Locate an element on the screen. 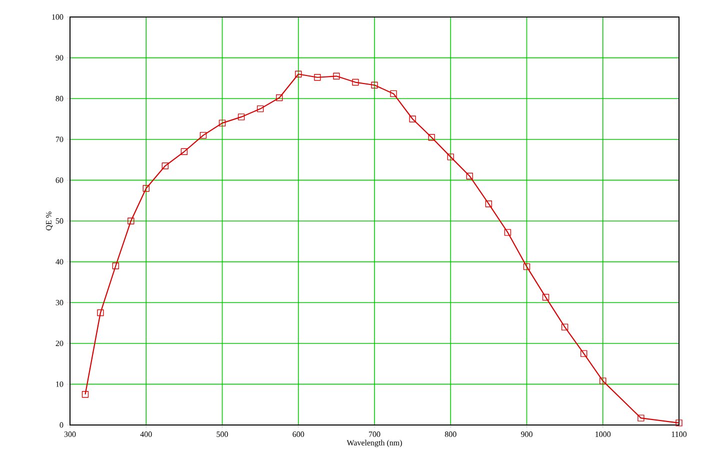  y-tick-label: 70 is located at coordinates (60, 139).